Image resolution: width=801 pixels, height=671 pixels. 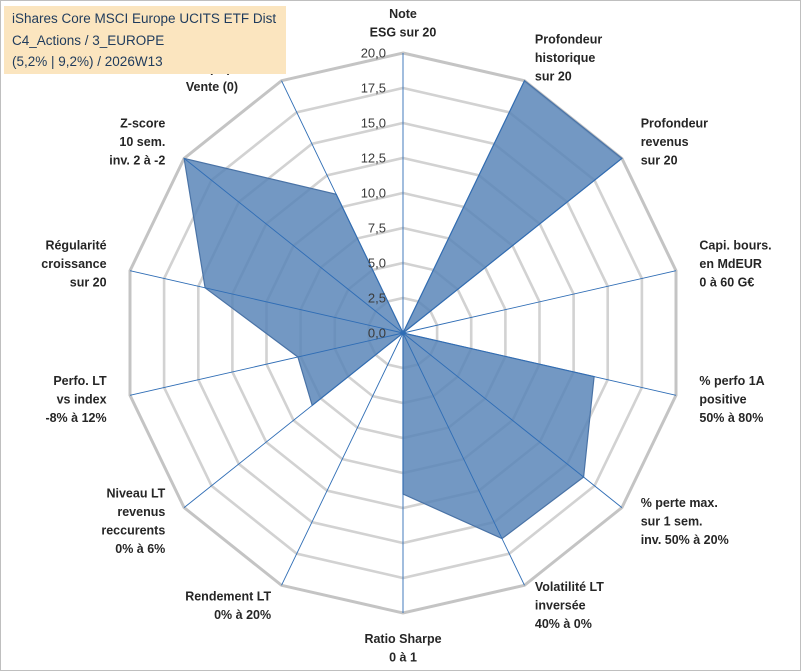 What do you see at coordinates (266, 364) in the screenshot?
I see `radar-spoke-perfo-lt` at bounding box center [266, 364].